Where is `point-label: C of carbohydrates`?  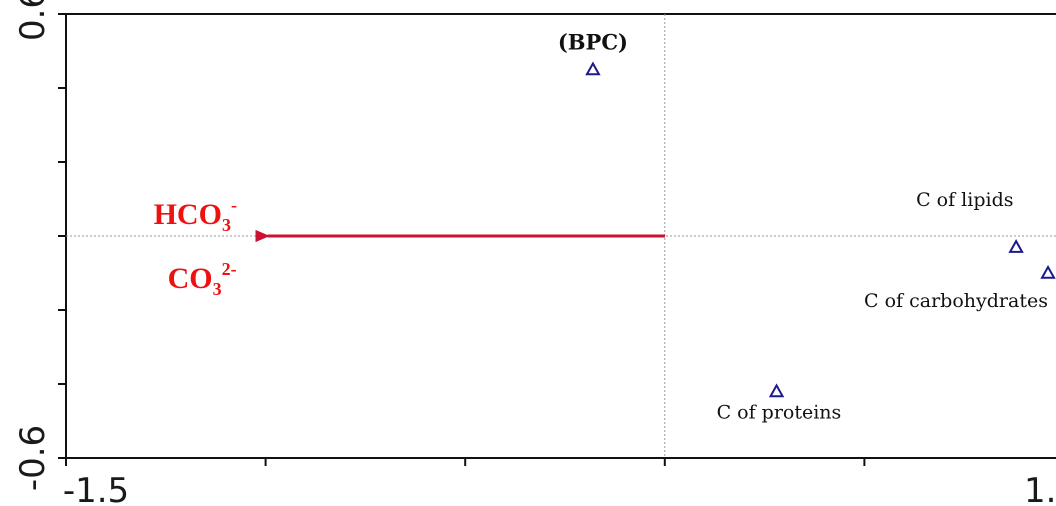 point-label: C of carbohydrates is located at coordinates (956, 301).